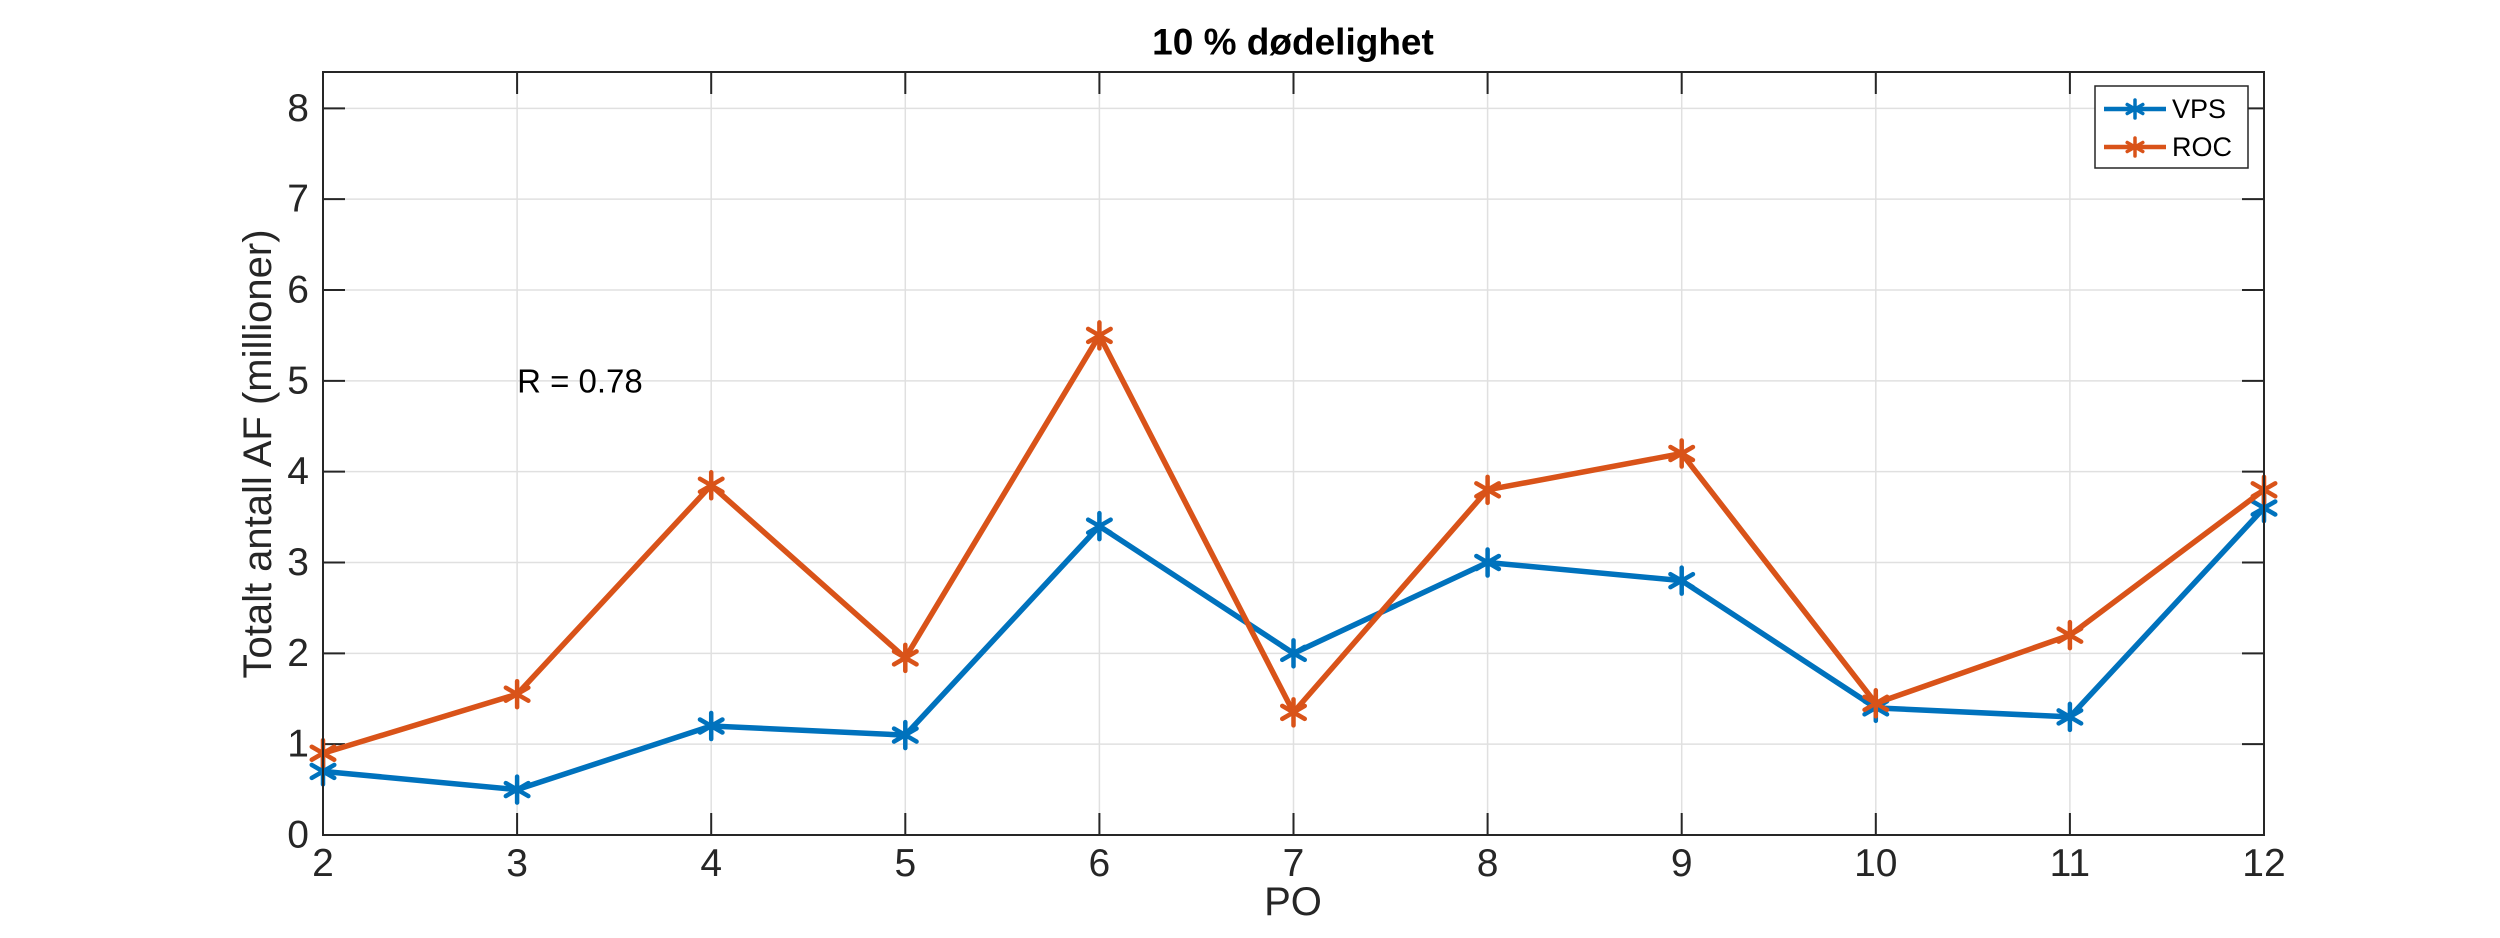 The image size is (2500, 938). What do you see at coordinates (298, 562) in the screenshot?
I see `y-tick-label: 3` at bounding box center [298, 562].